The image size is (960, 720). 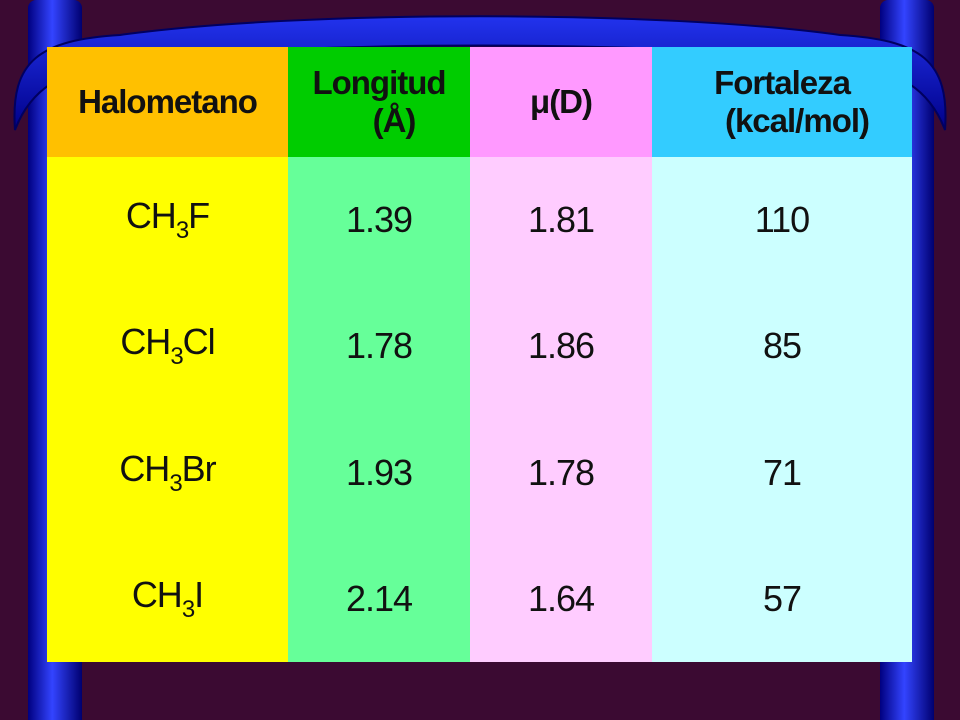 I want to click on cell-value: 1.93, so click(x=379, y=472).